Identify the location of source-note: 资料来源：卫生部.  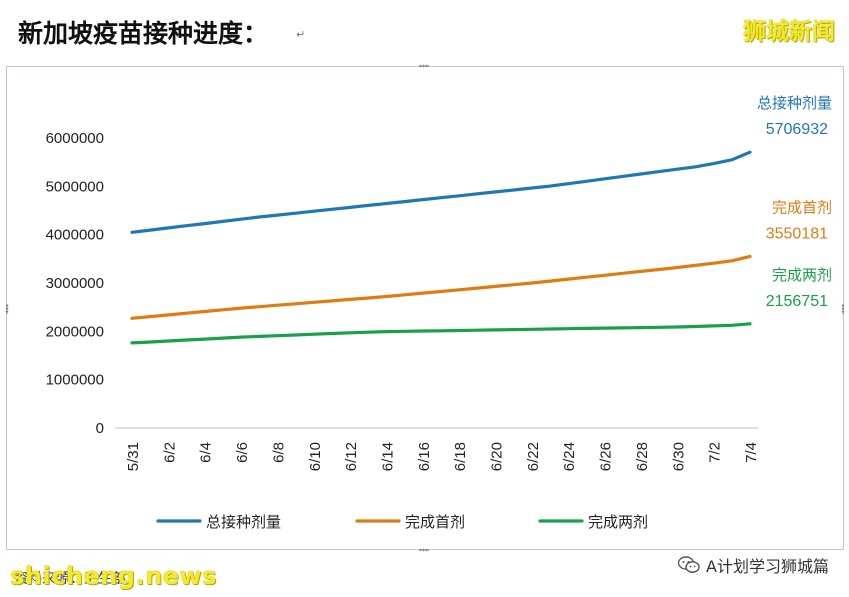
(70, 579).